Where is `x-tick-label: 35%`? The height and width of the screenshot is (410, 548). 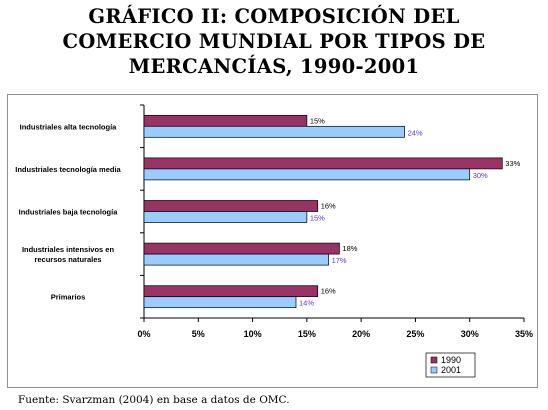 x-tick-label: 35% is located at coordinates (524, 334).